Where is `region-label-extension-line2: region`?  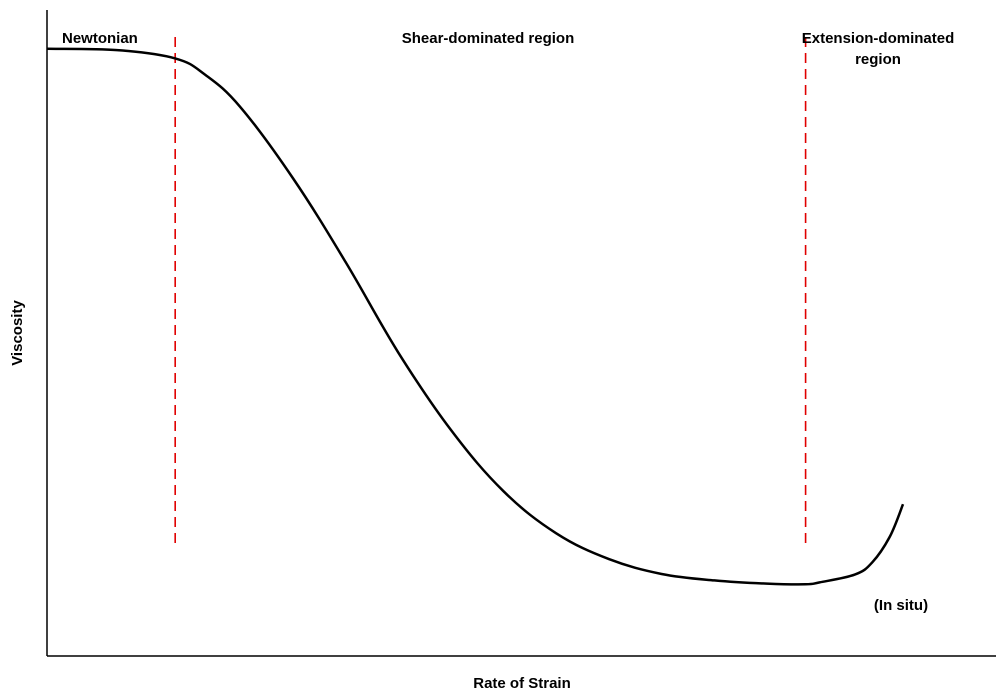 region-label-extension-line2: region is located at coordinates (878, 59).